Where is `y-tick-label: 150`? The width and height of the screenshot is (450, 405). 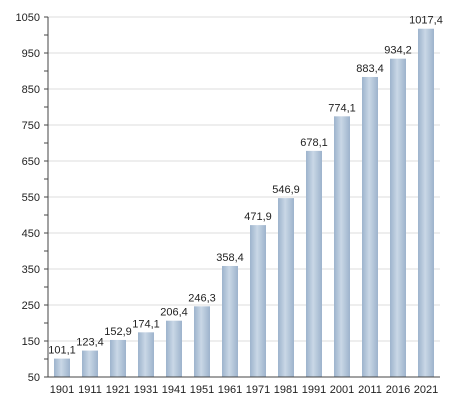 y-tick-label: 150 is located at coordinates (31, 342).